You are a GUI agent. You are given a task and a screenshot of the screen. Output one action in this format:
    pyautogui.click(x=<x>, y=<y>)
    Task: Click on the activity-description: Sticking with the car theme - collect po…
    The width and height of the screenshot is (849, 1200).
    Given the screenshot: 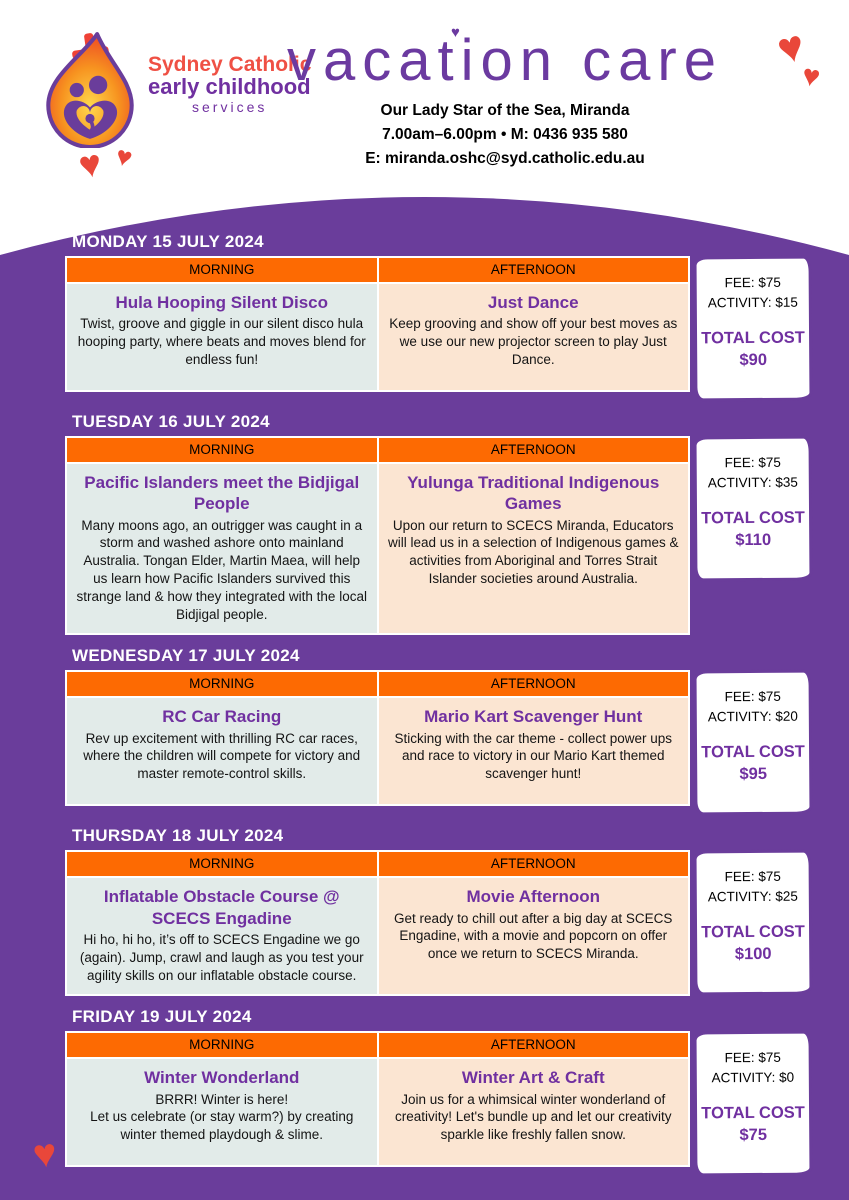 What is the action you would take?
    pyautogui.click(x=533, y=756)
    